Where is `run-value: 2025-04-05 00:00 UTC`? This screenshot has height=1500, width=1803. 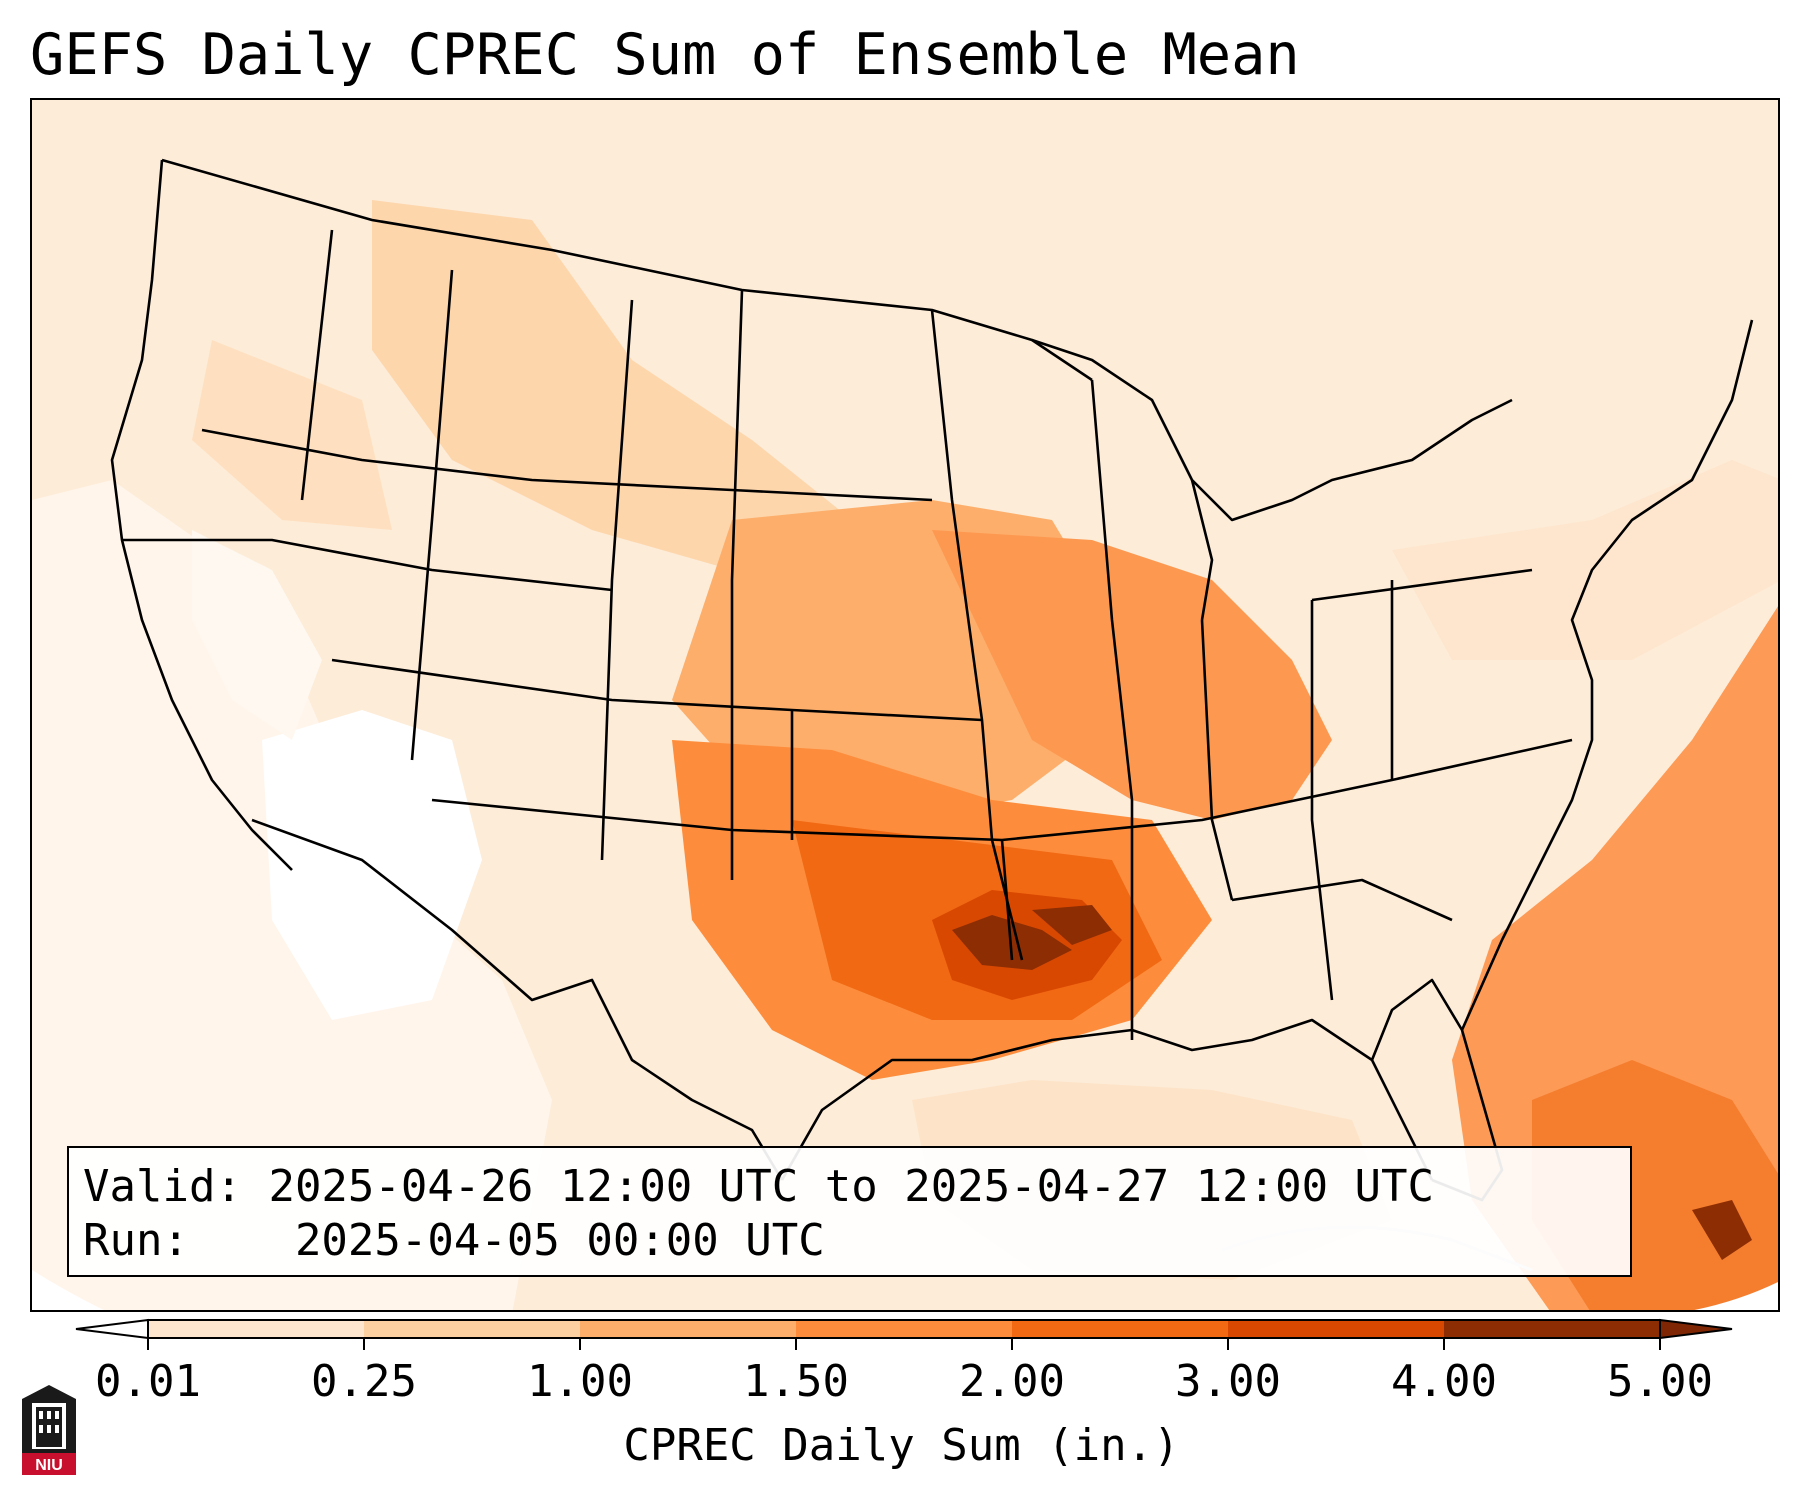 run-value: 2025-04-05 00:00 UTC is located at coordinates (559, 1240).